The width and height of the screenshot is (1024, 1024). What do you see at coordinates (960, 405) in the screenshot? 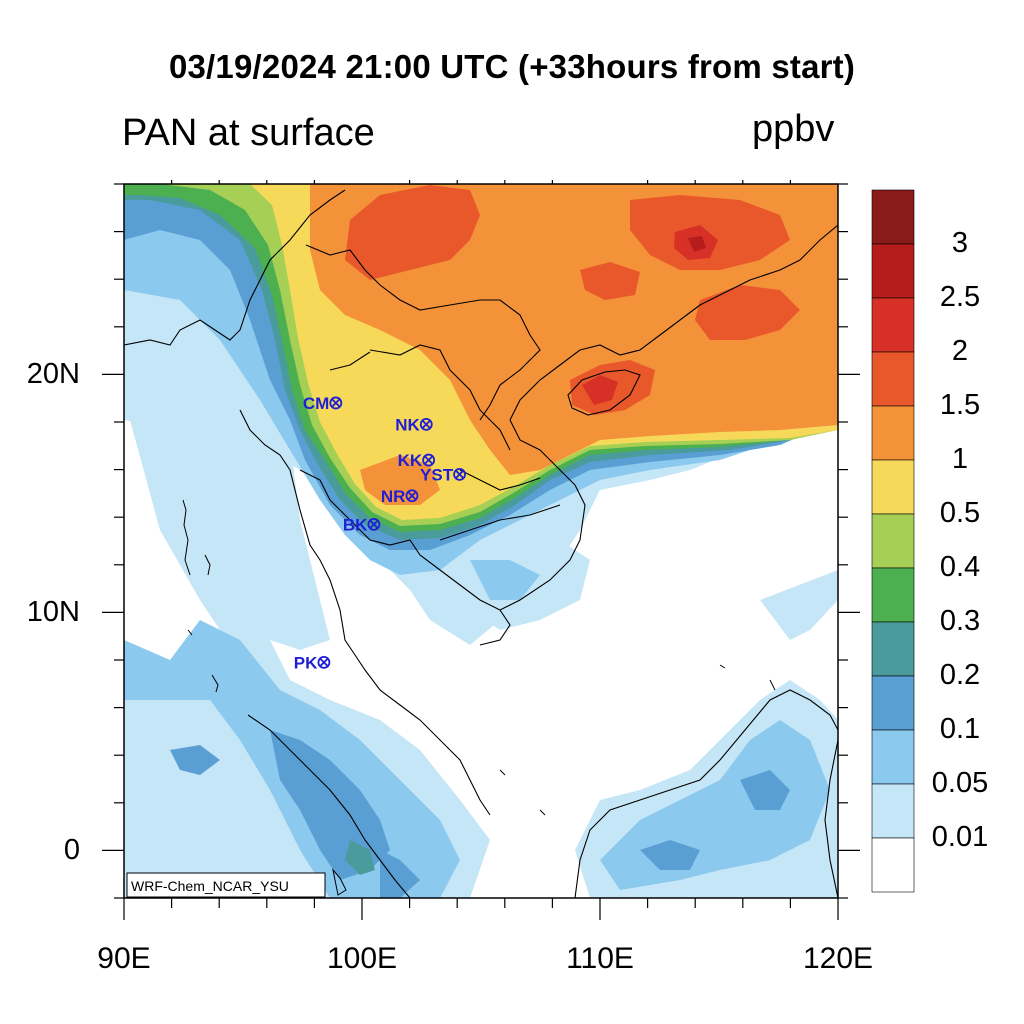
I see `colorbar-level-label: 1.5` at bounding box center [960, 405].